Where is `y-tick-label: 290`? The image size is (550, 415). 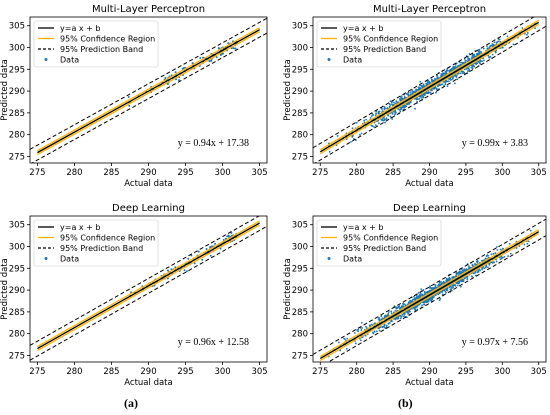 y-tick-label: 290 is located at coordinates (300, 92).